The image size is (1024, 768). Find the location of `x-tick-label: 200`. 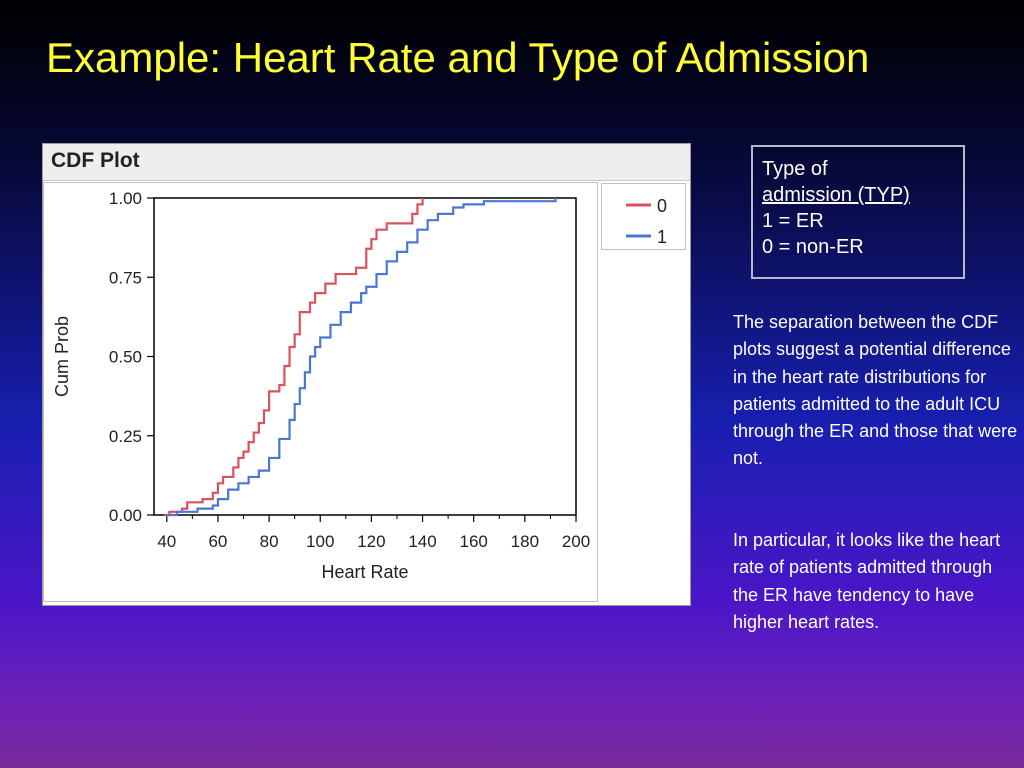

x-tick-label: 200 is located at coordinates (576, 541).